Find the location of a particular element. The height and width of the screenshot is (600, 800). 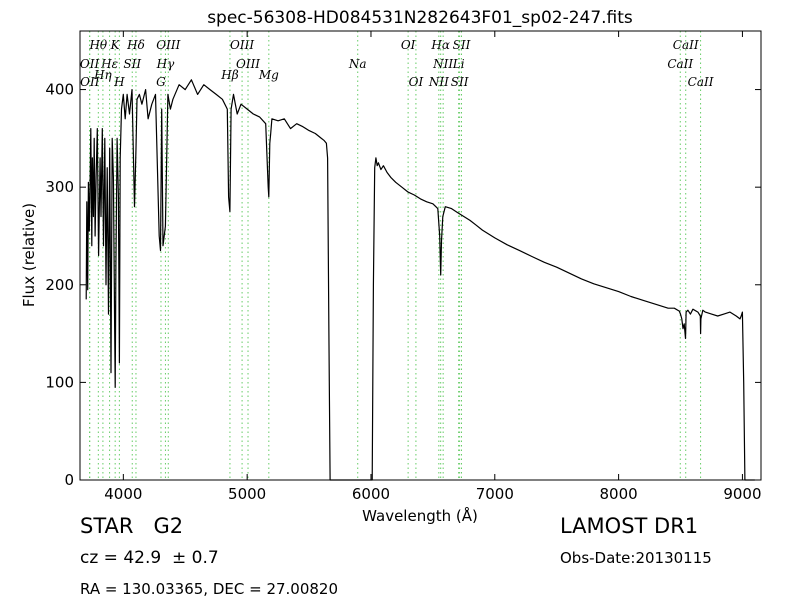

marker-label: Hβ is located at coordinates (229, 75).